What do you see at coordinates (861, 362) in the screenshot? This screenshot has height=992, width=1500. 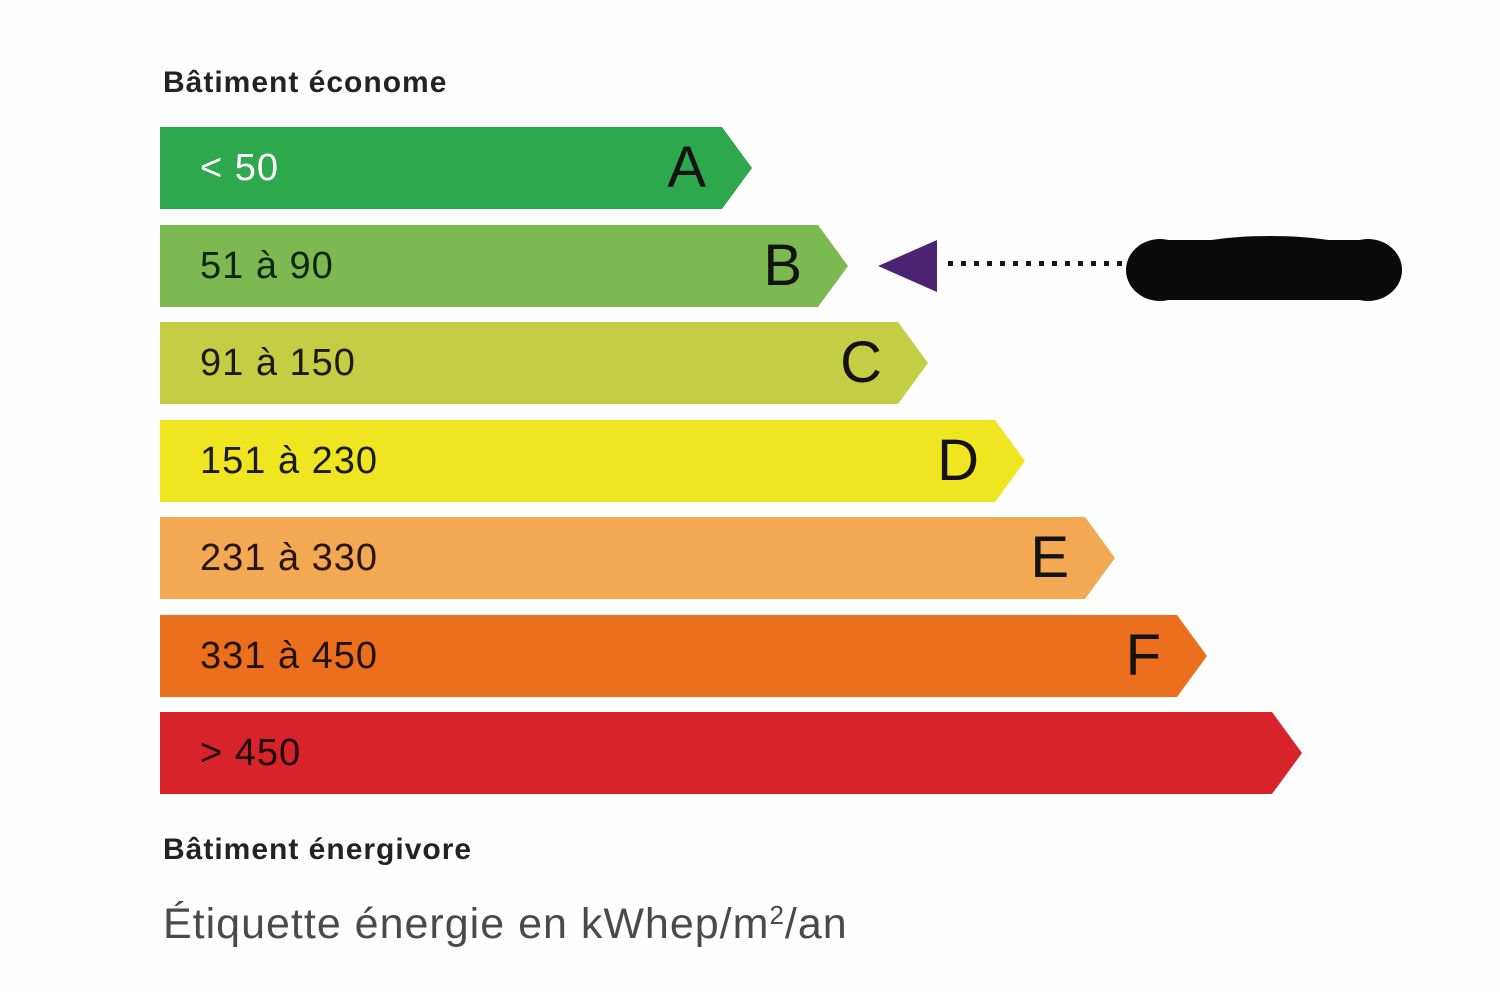 I see `bar-letter: C` at bounding box center [861, 362].